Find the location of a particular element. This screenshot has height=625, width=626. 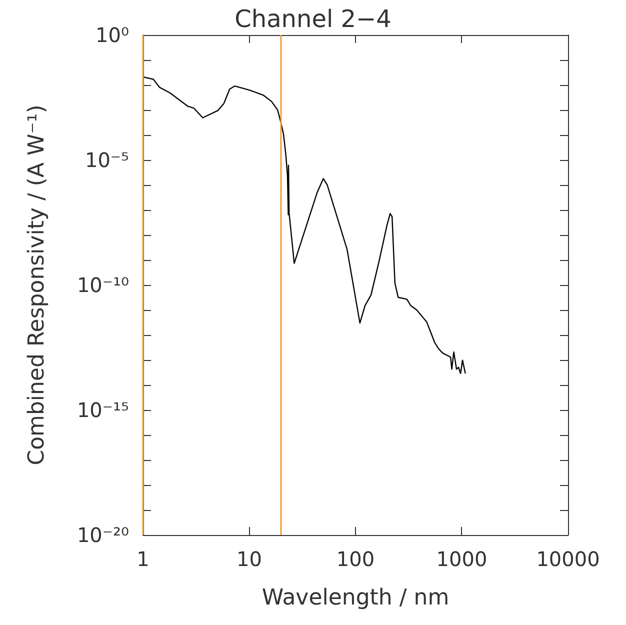

y-tick-label: 10⁰ is located at coordinates (112, 35).